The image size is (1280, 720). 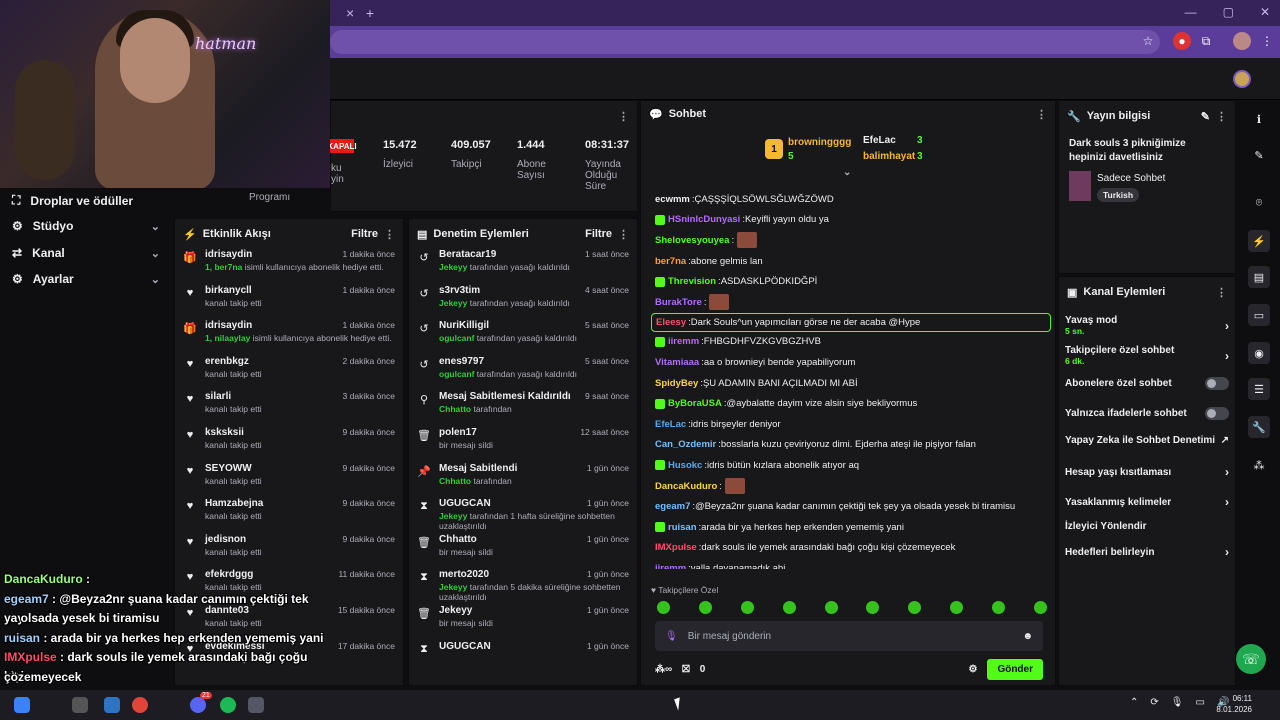 What do you see at coordinates (686, 669) in the screenshot?
I see `gift-icon: ⛝` at bounding box center [686, 669].